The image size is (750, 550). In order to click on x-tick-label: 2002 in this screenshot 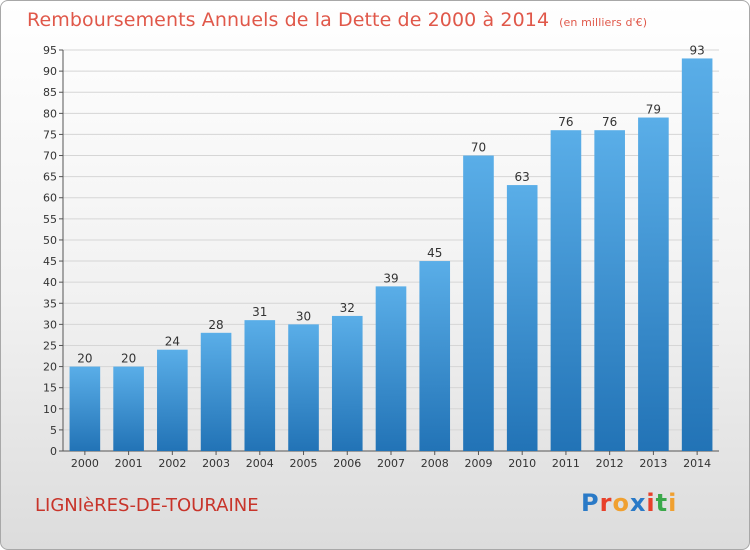, I will do `click(172, 463)`.